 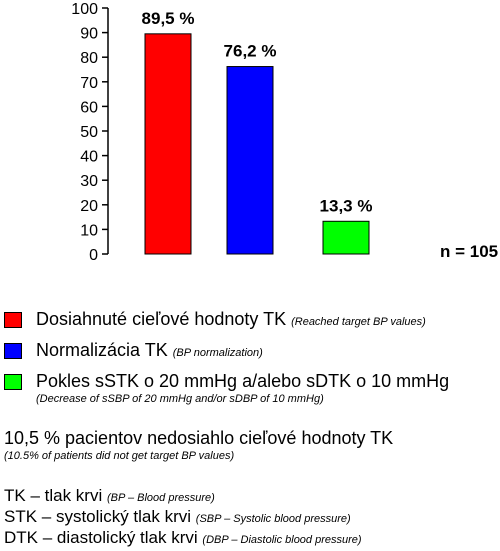 I want to click on legend-swatch-green, so click(x=13, y=382).